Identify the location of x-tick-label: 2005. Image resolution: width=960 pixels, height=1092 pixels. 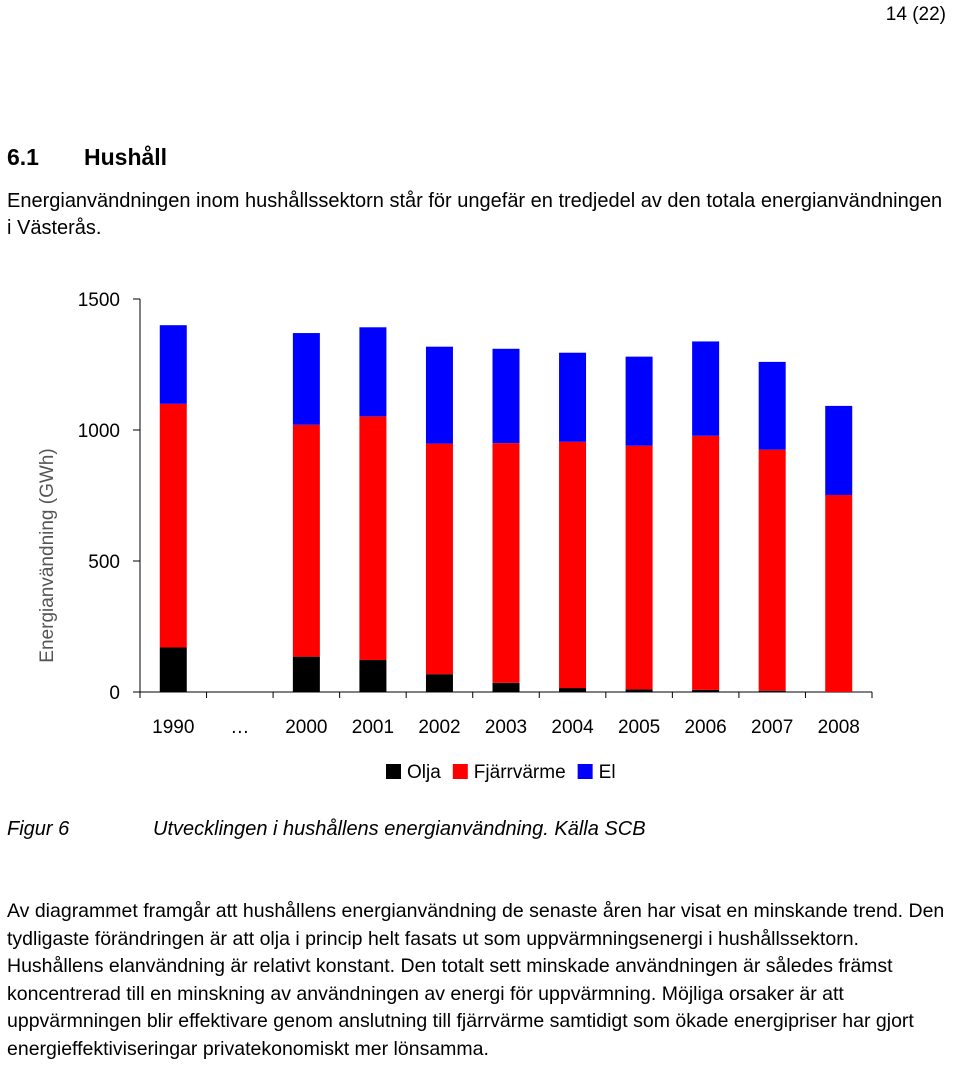
(639, 727).